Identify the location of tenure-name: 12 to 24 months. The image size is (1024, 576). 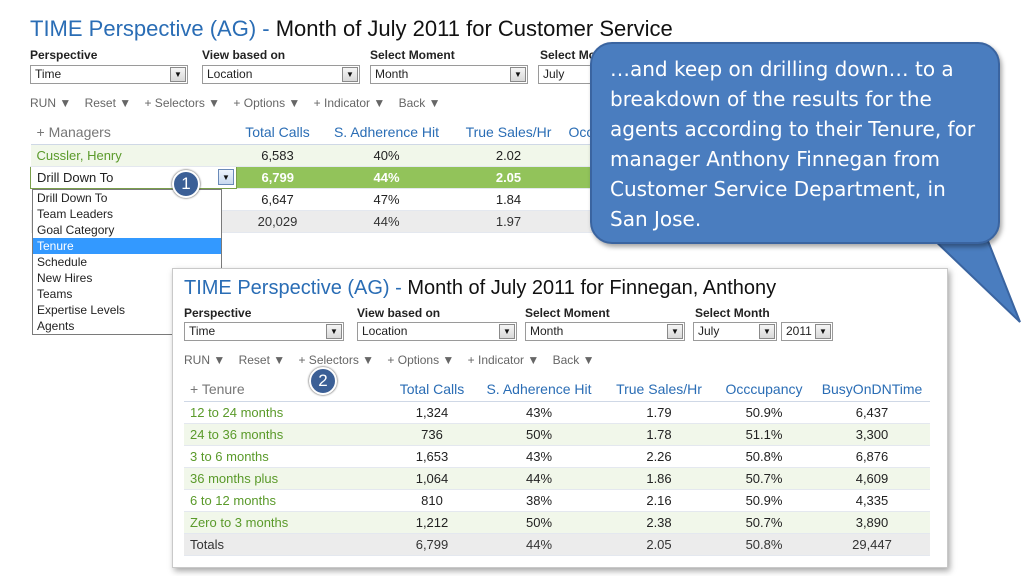
(287, 412).